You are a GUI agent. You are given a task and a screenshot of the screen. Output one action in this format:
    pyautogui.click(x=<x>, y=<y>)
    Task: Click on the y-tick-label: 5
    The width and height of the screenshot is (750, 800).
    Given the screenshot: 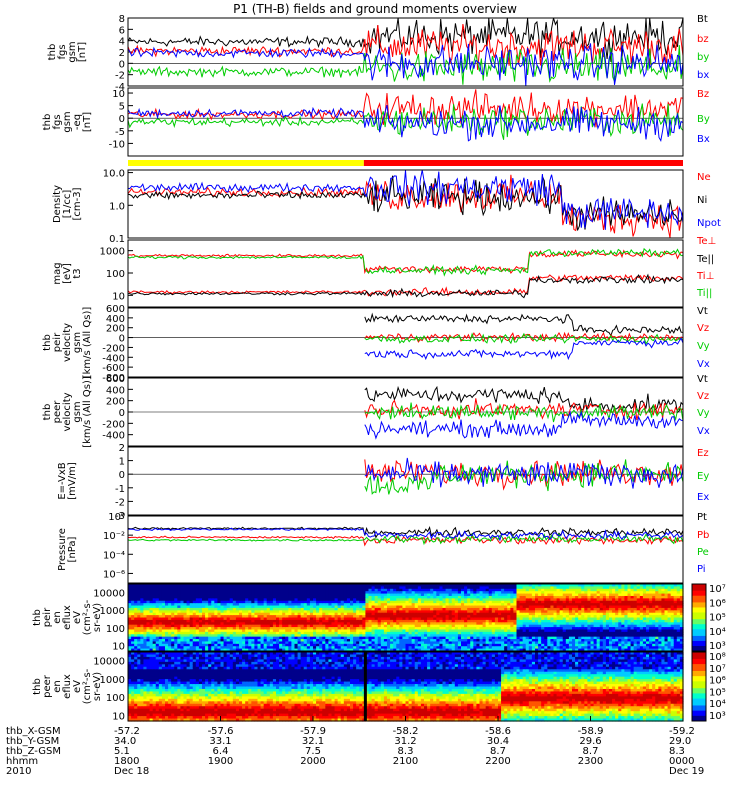 What is the action you would take?
    pyautogui.click(x=122, y=107)
    